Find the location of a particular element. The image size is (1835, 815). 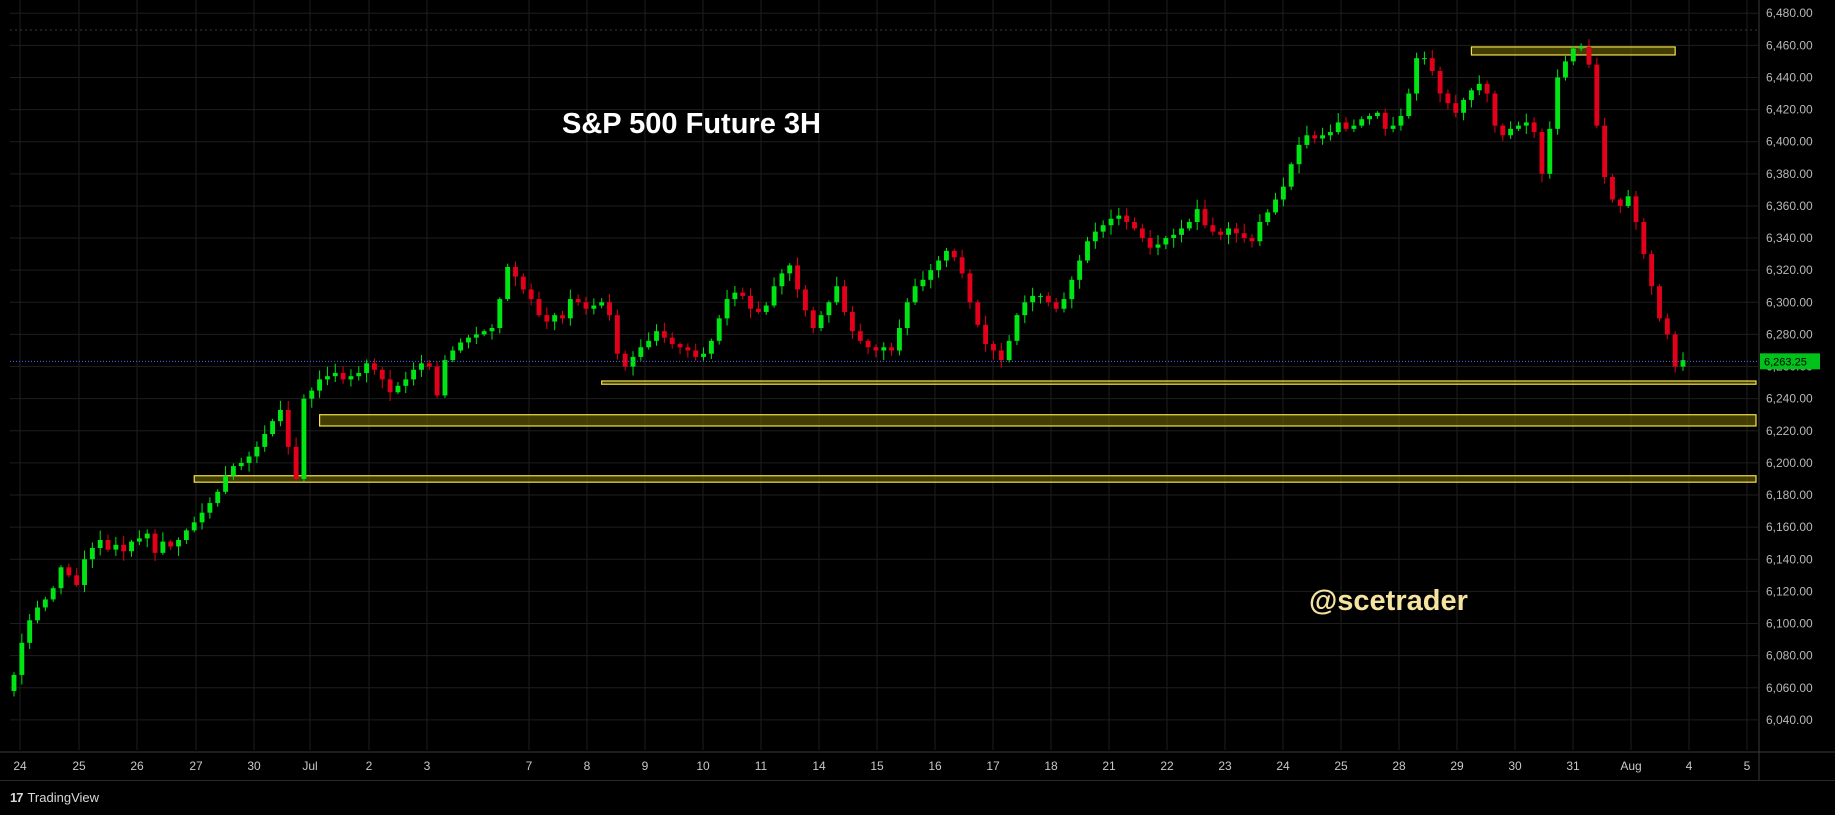

y-tick-label: 6,280.00 is located at coordinates (1789, 334).